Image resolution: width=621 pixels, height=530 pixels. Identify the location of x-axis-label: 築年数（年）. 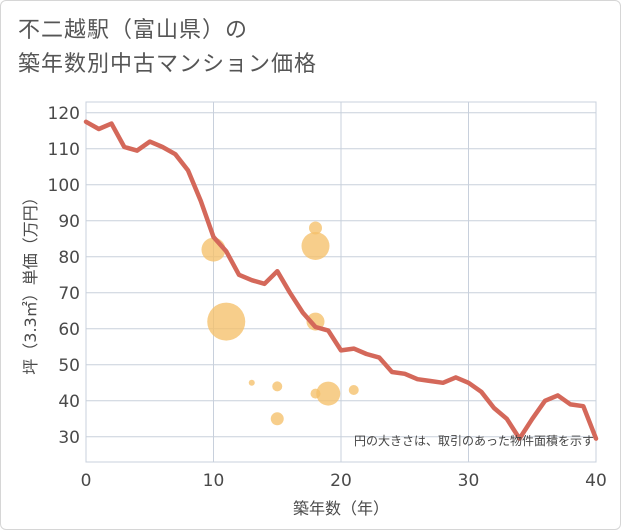
(341, 508).